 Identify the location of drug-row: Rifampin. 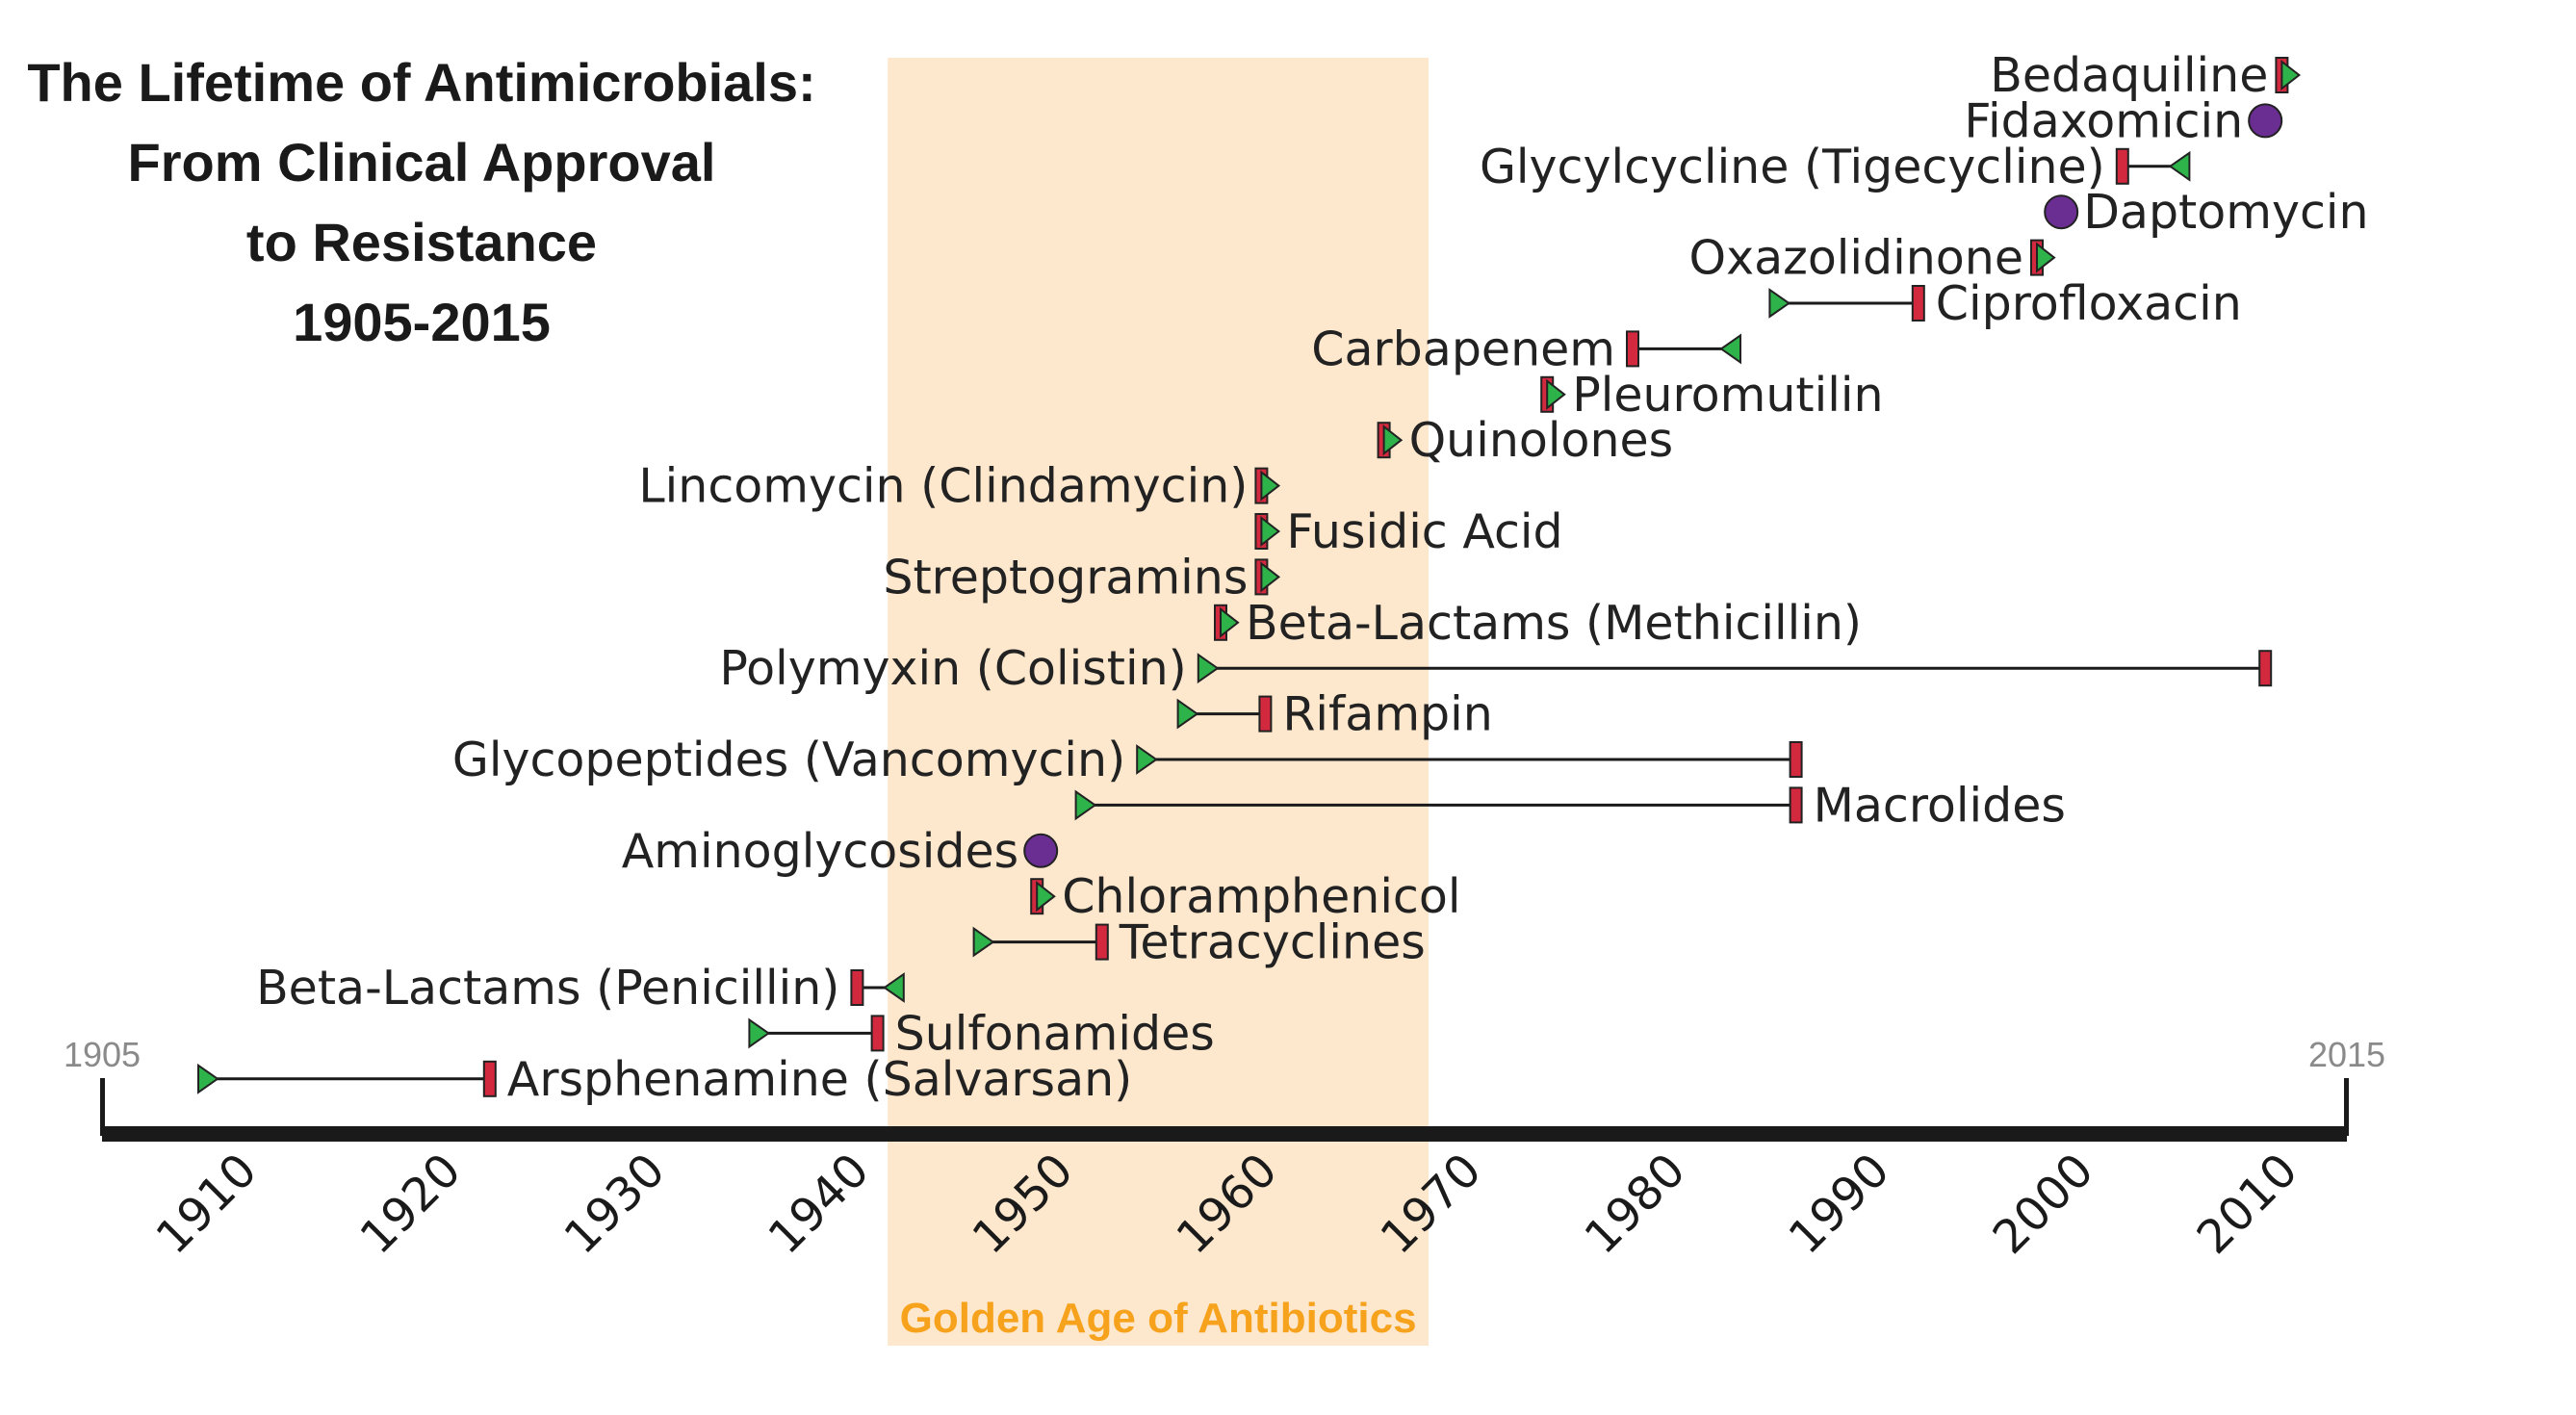
(1334, 714).